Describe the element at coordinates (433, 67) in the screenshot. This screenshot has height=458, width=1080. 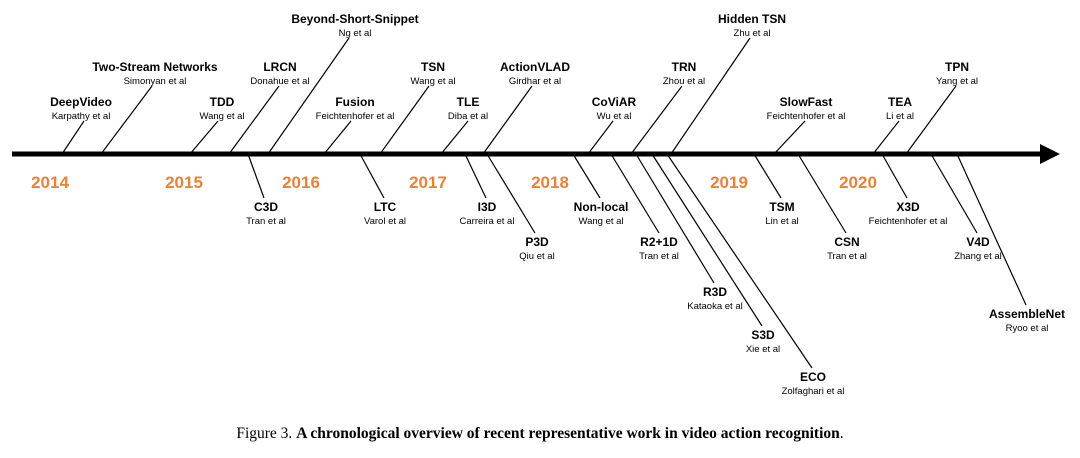
I see `work-name: TSN` at that location.